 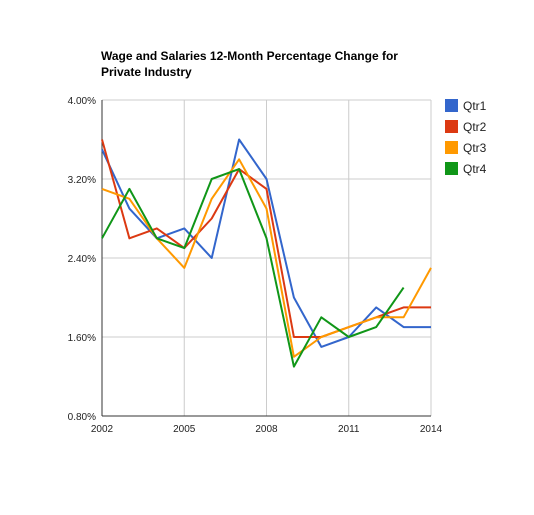 I want to click on y-tick-label: 1.60%, so click(x=82, y=338).